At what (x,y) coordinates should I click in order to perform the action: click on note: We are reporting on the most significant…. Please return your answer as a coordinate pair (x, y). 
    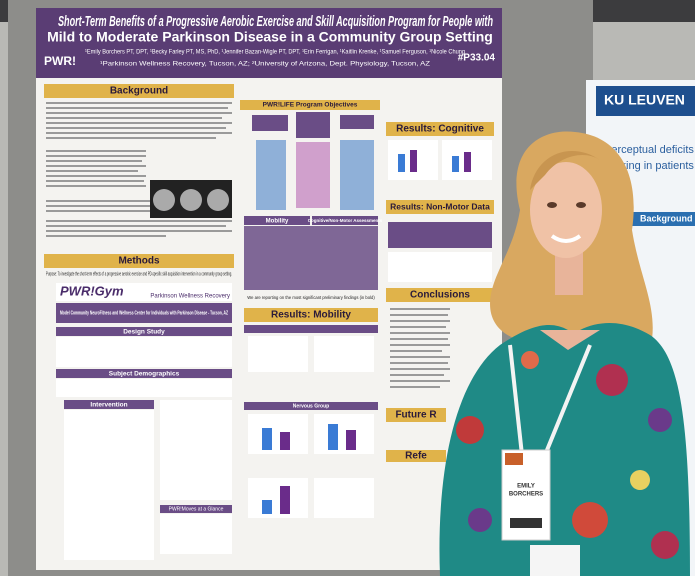
    Looking at the image, I should click on (311, 297).